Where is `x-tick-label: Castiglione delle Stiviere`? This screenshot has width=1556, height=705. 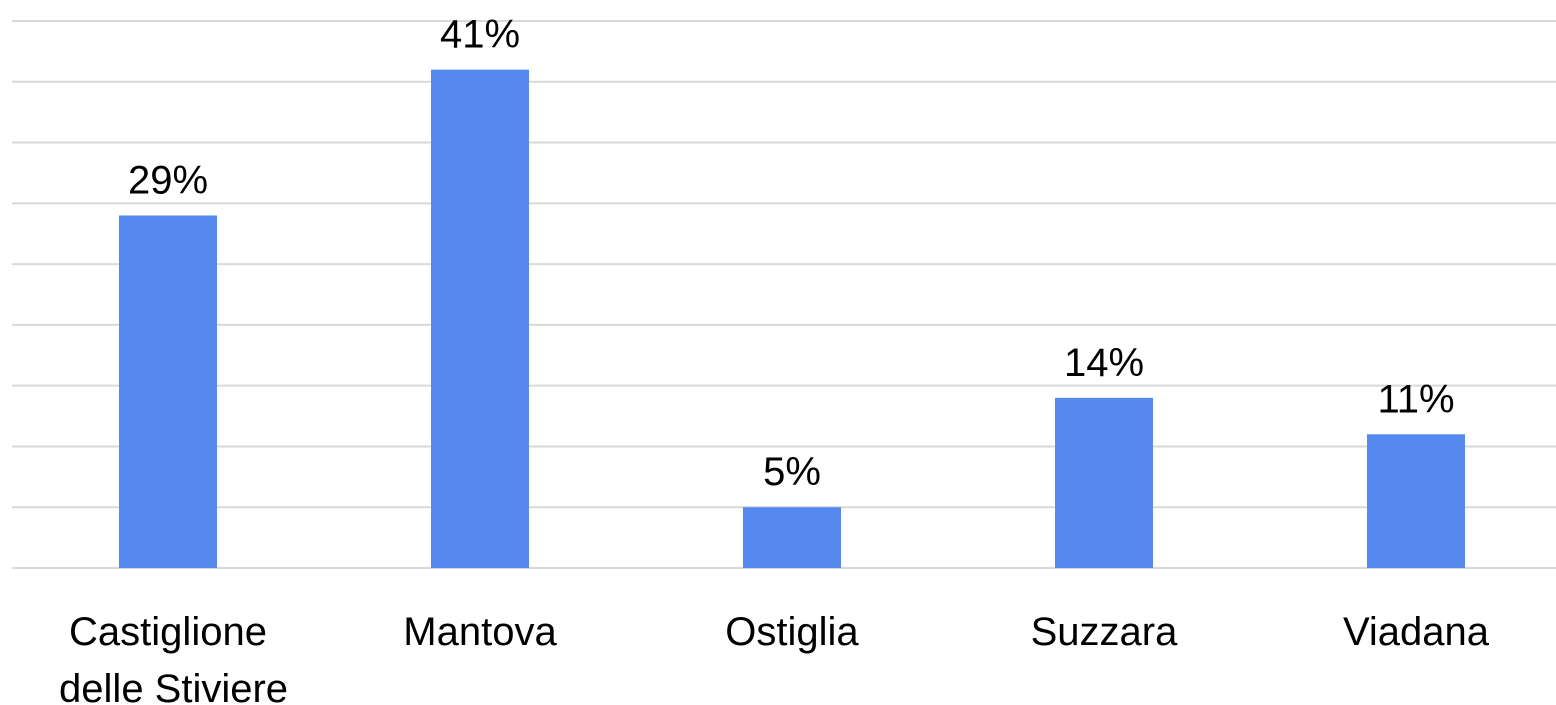 x-tick-label: Castiglione delle Stiviere is located at coordinates (168, 657).